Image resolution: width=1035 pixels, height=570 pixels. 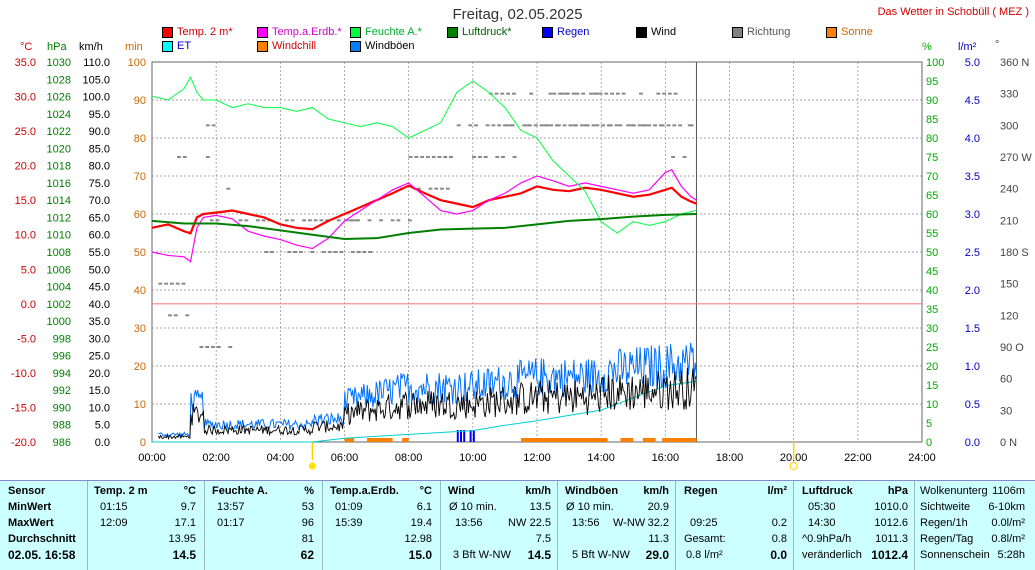 I want to click on gust-avg10-value: 20.9, so click(x=658, y=507).